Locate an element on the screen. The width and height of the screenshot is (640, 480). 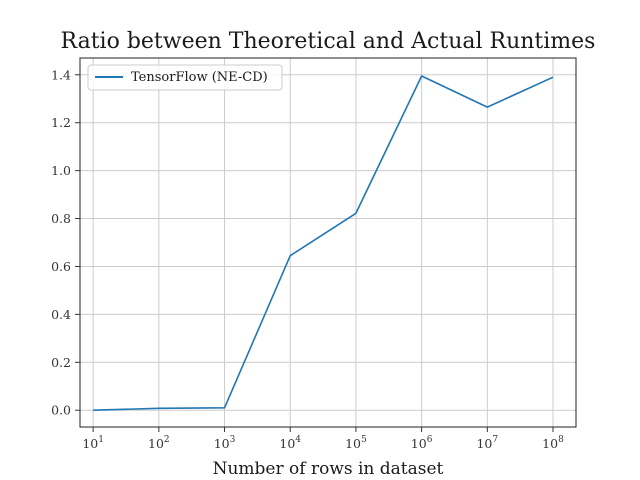
x-tick-label: 10⁷ is located at coordinates (487, 443).